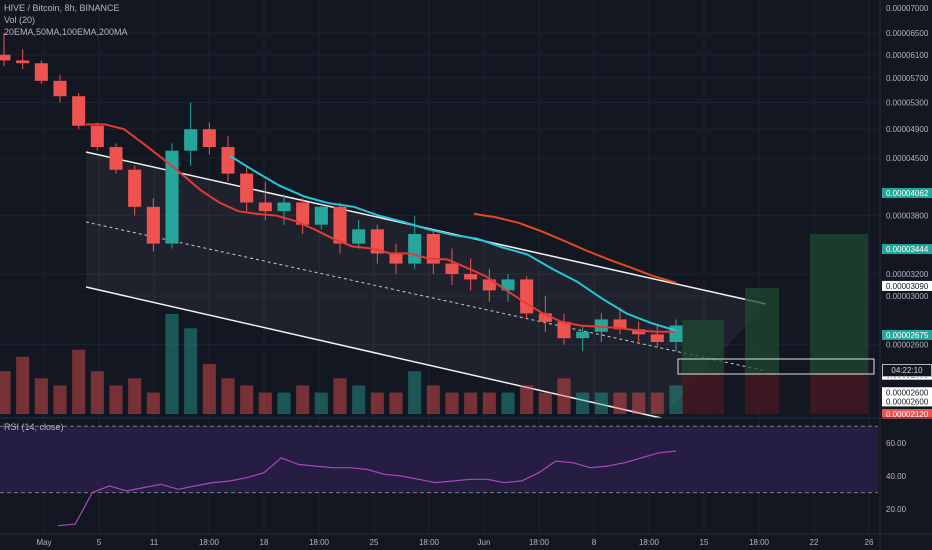 This screenshot has height=550, width=932. Describe the element at coordinates (439, 459) in the screenshot. I see `rsi-band` at that location.